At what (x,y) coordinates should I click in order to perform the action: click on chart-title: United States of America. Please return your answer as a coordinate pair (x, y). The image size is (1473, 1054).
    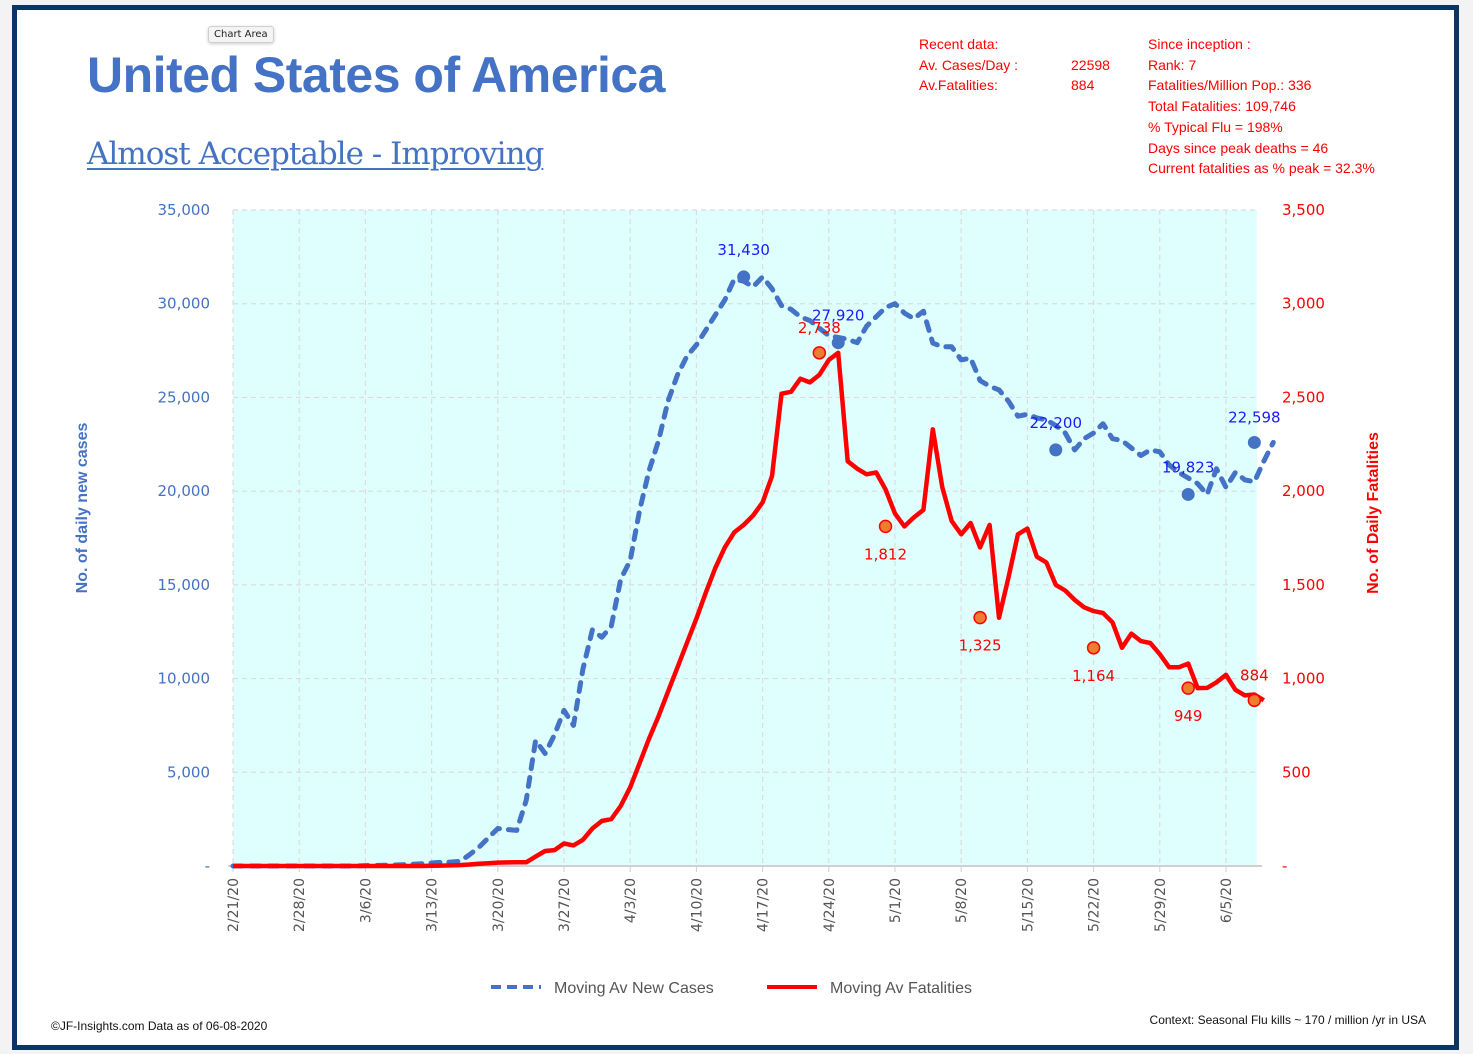
    Looking at the image, I should click on (376, 75).